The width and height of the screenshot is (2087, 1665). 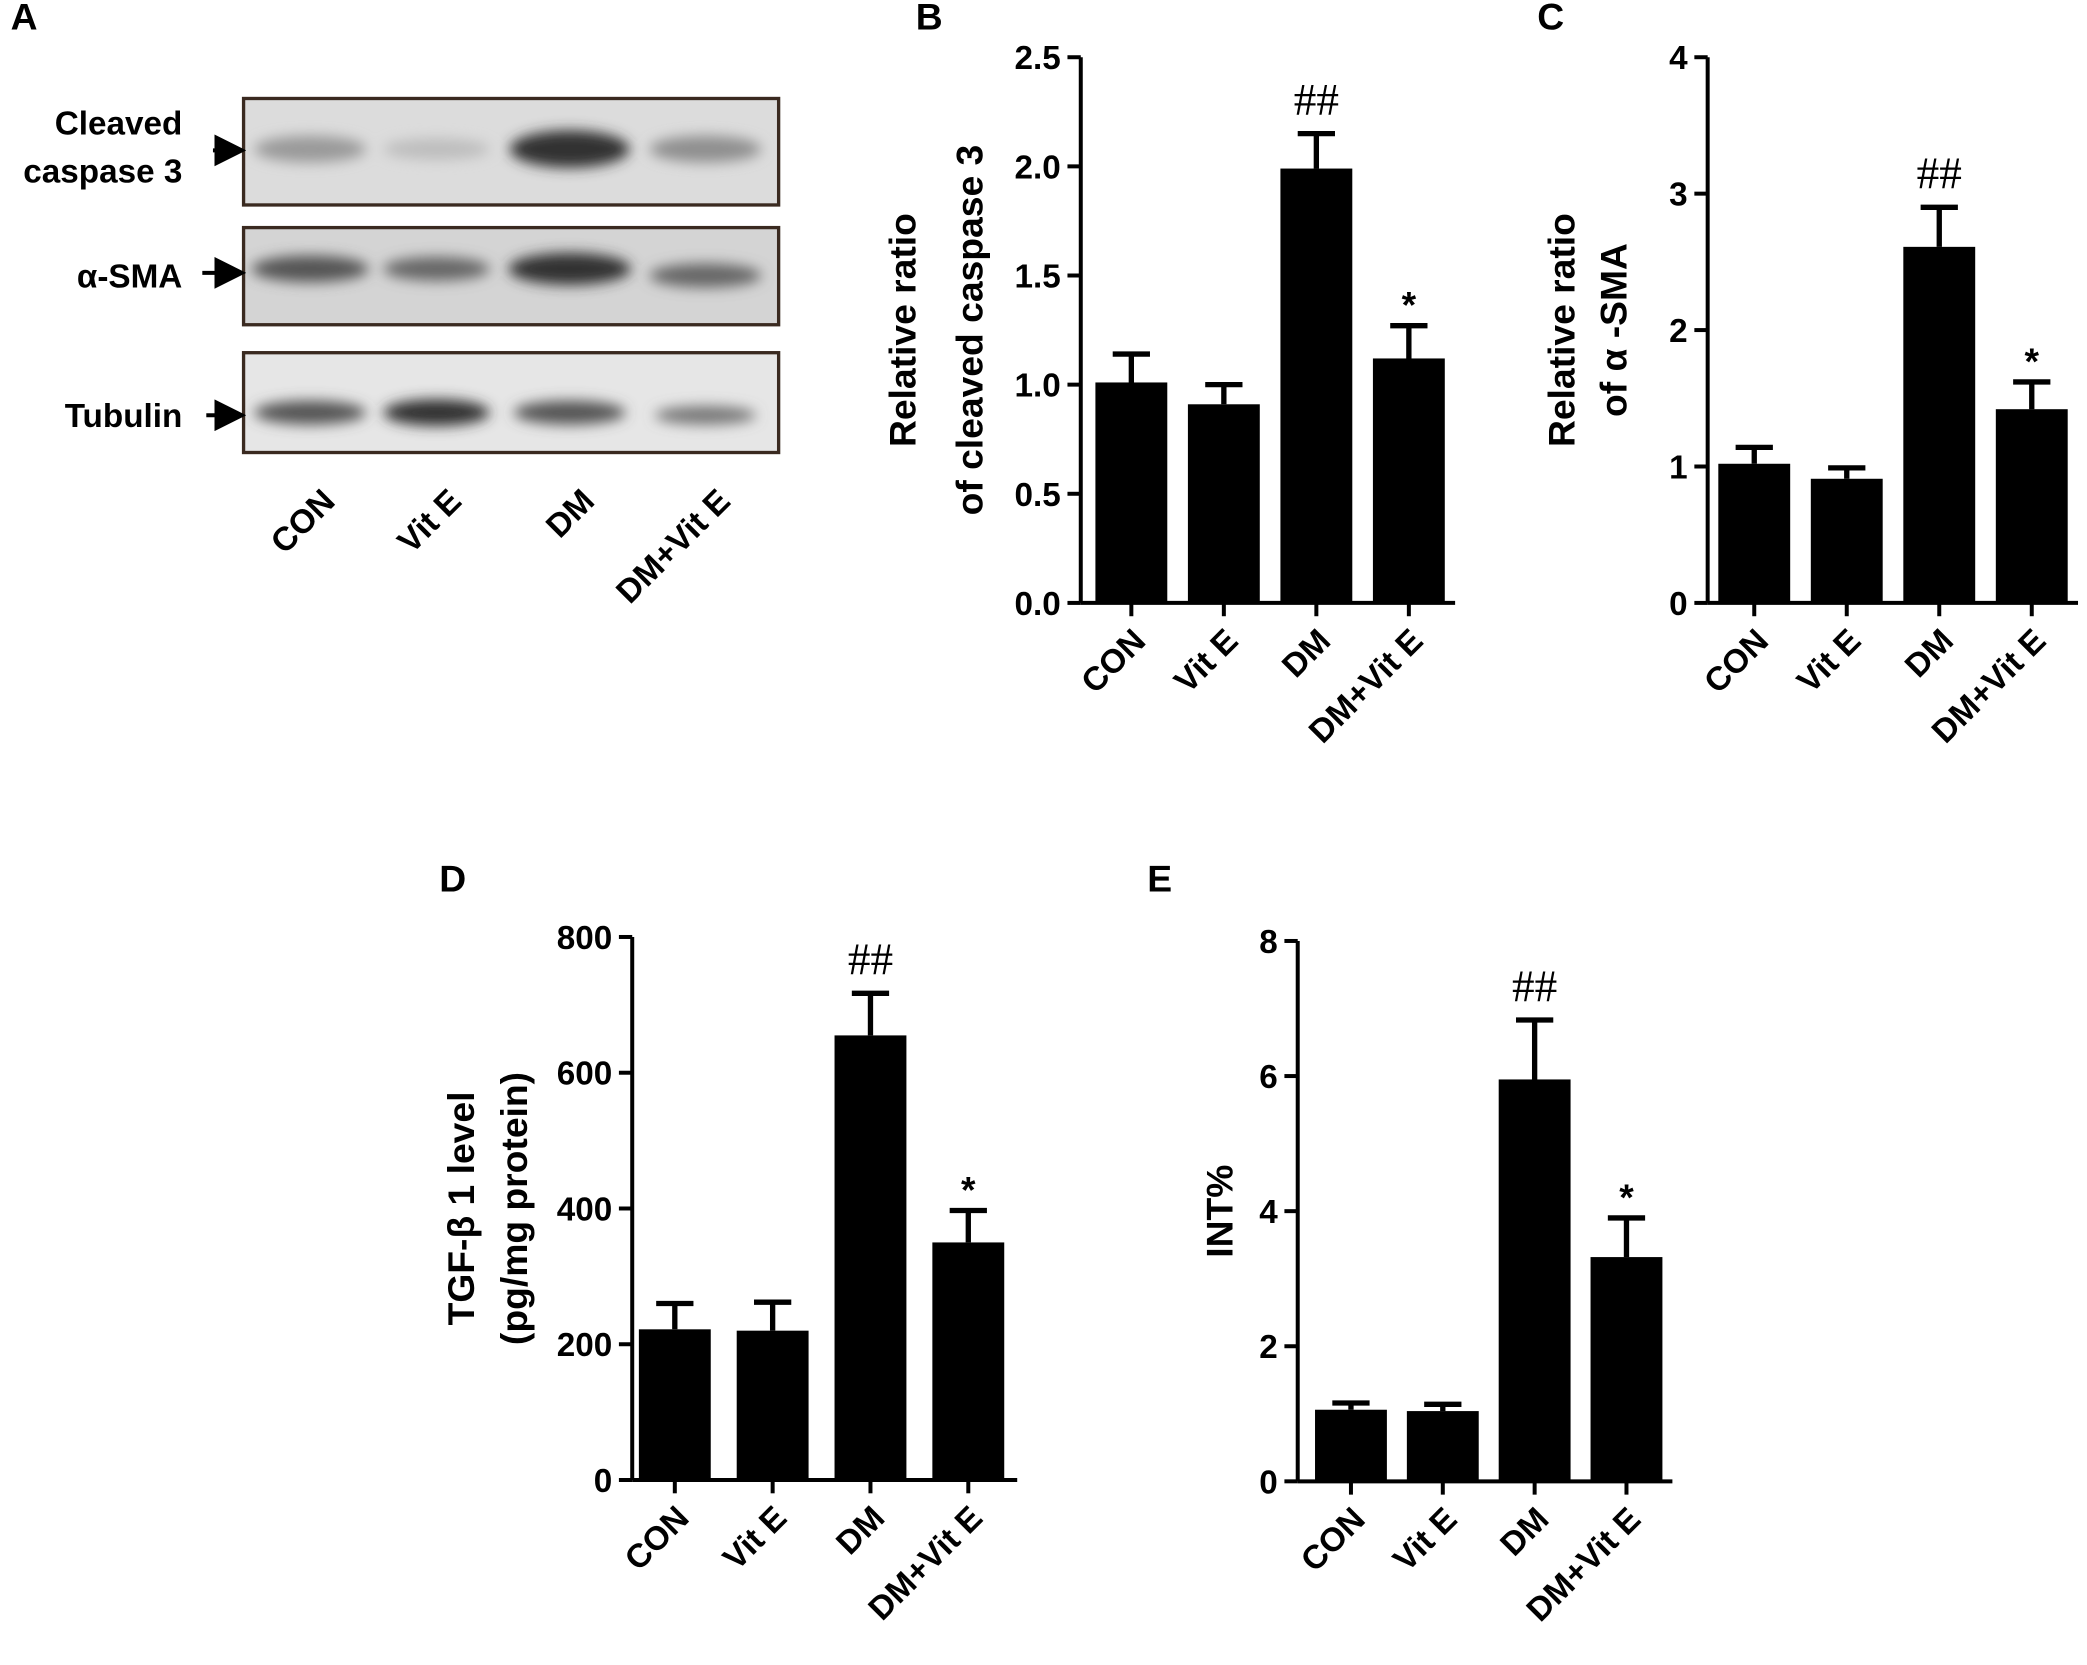 What do you see at coordinates (124, 416) in the screenshot?
I see `band-label: Tubulin` at bounding box center [124, 416].